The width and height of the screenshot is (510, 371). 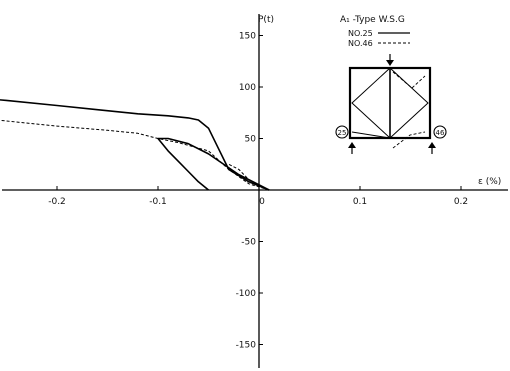 I want to click on specimen-left-diamond, so click(x=371, y=103).